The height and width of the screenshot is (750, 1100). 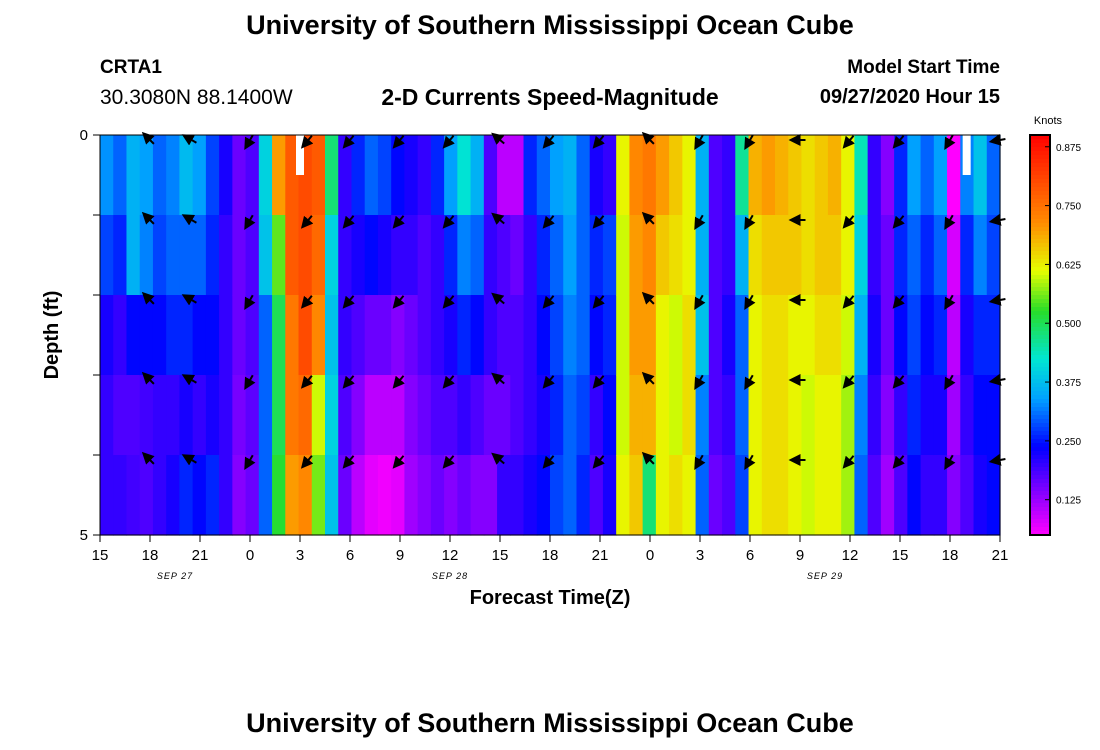 I want to click on date-label: SEP 27, so click(x=175, y=576).